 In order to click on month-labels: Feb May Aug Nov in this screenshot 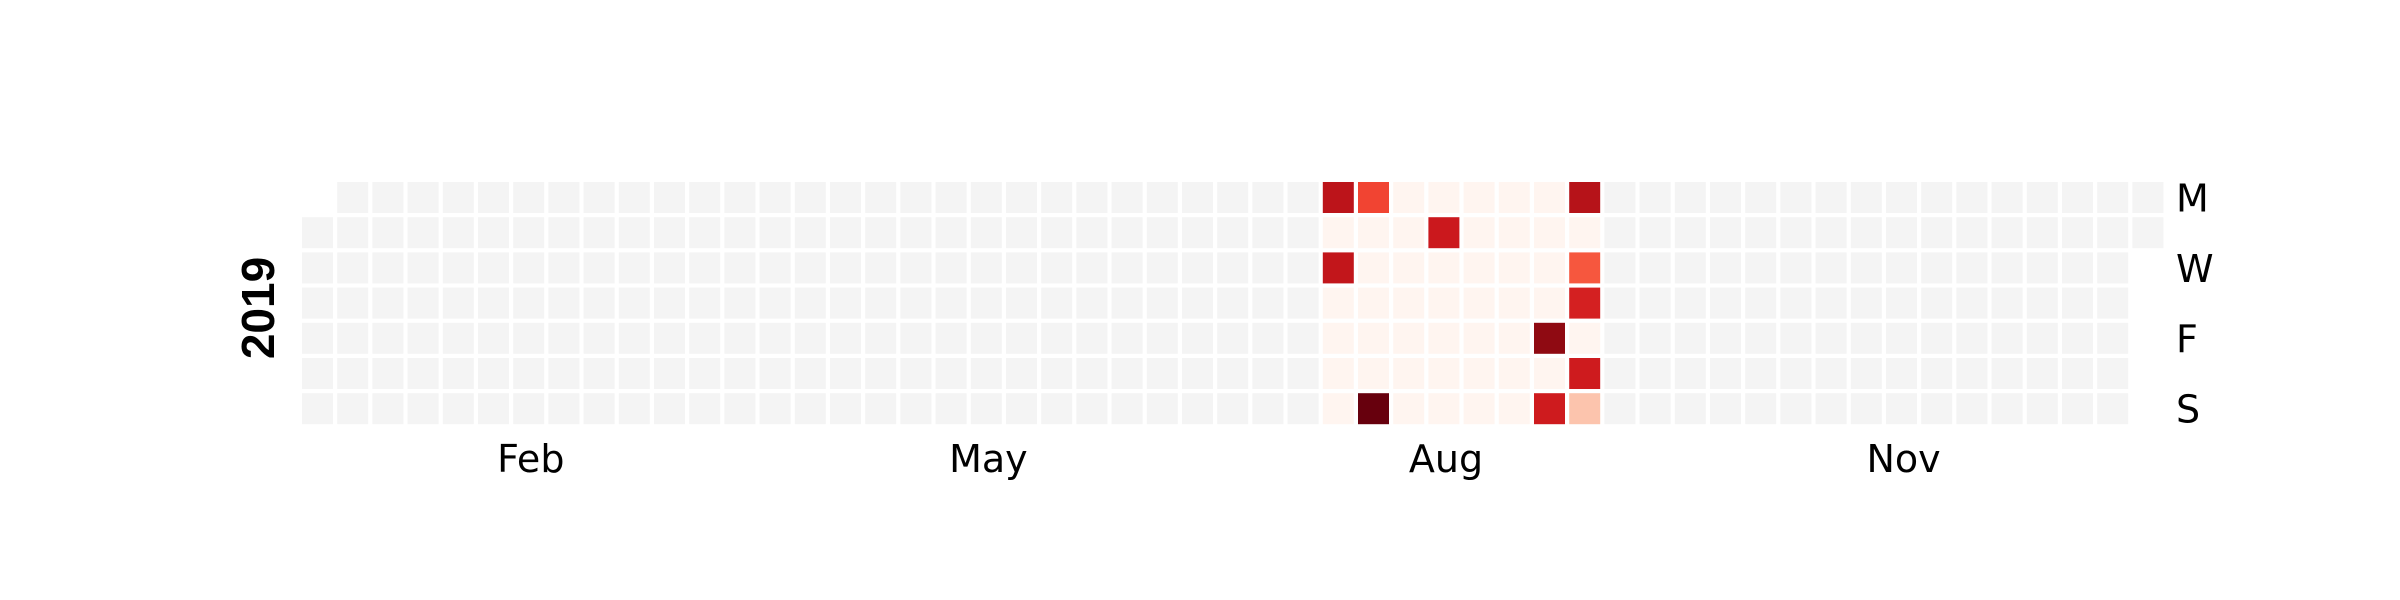, I will do `click(1219, 459)`.